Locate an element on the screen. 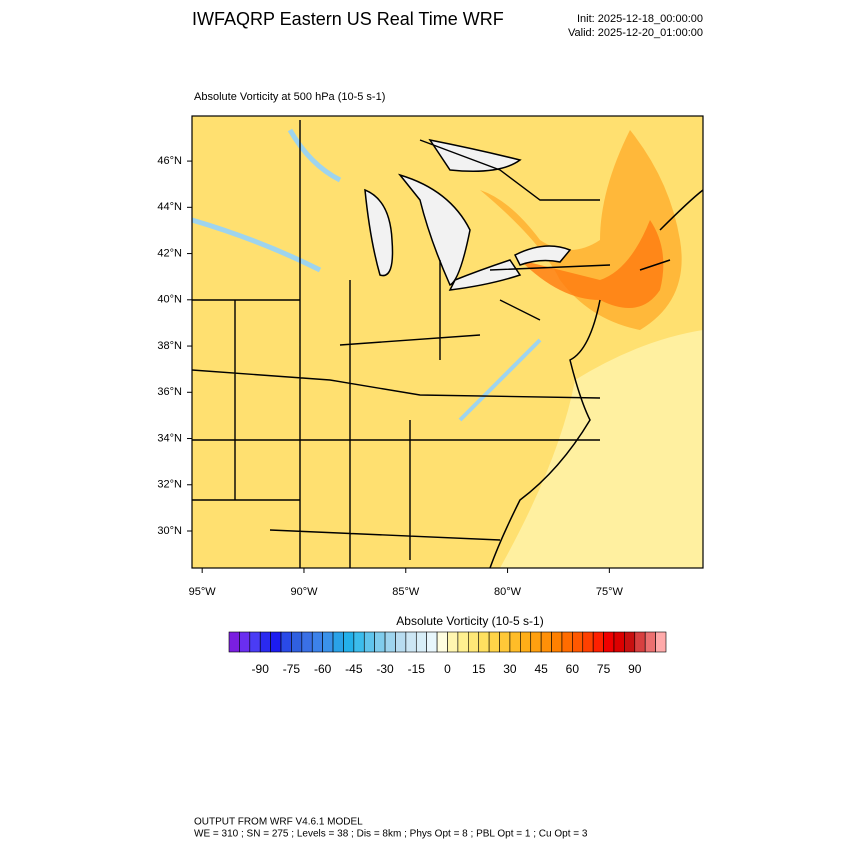 The height and width of the screenshot is (855, 850). colorbar-label: -75 is located at coordinates (292, 669).